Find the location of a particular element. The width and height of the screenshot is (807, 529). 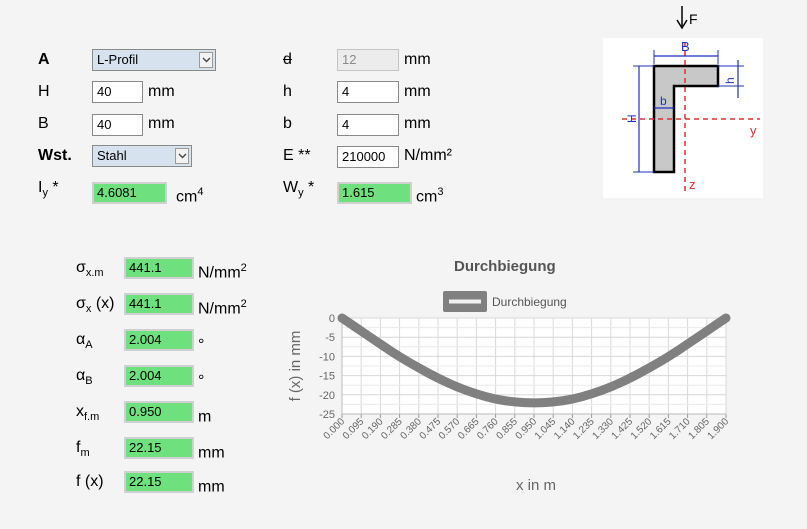

modulus-E-input: 210000 is located at coordinates (368, 157).